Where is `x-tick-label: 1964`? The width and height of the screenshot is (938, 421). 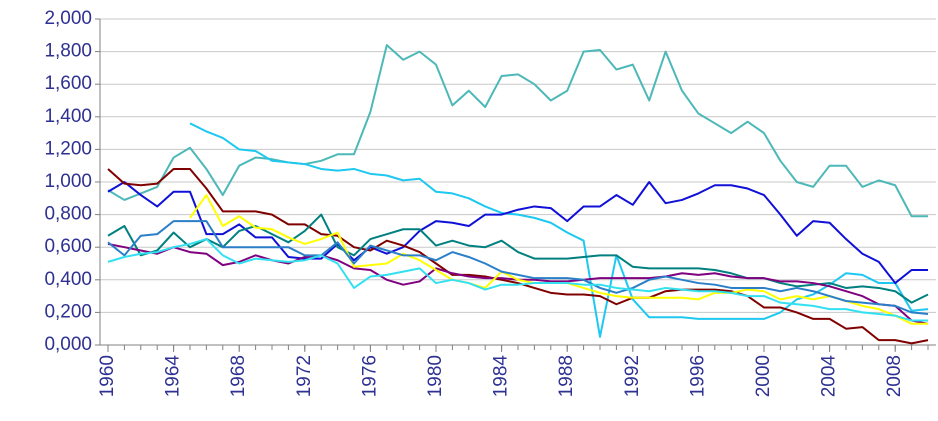 x-tick-label: 1964 is located at coordinates (173, 376).